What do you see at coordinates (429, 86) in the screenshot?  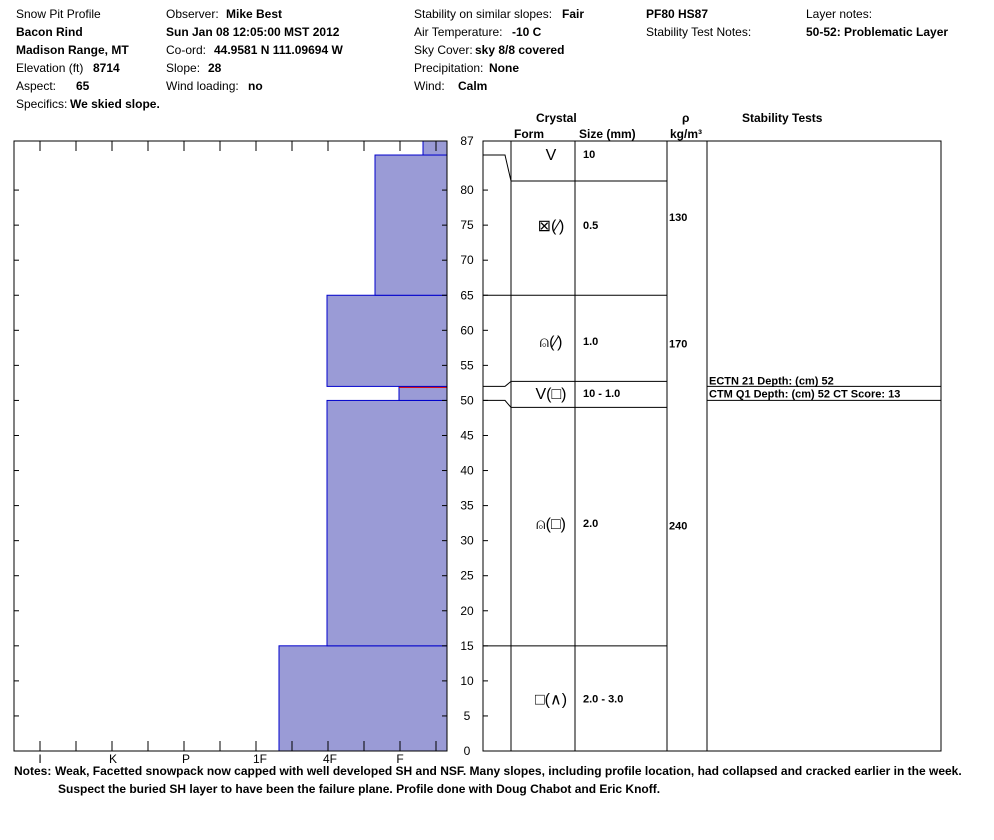 I see `wind-label: Wind:` at bounding box center [429, 86].